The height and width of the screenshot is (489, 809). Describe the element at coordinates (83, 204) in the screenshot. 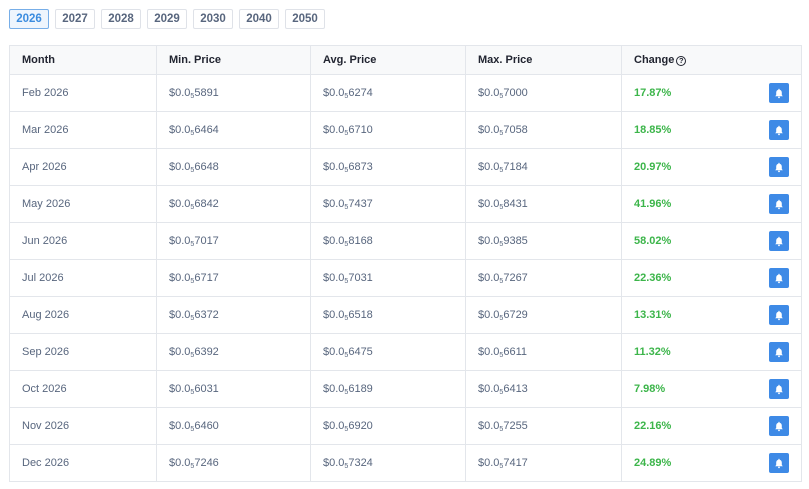

I see `month-cell: May 2026` at that location.